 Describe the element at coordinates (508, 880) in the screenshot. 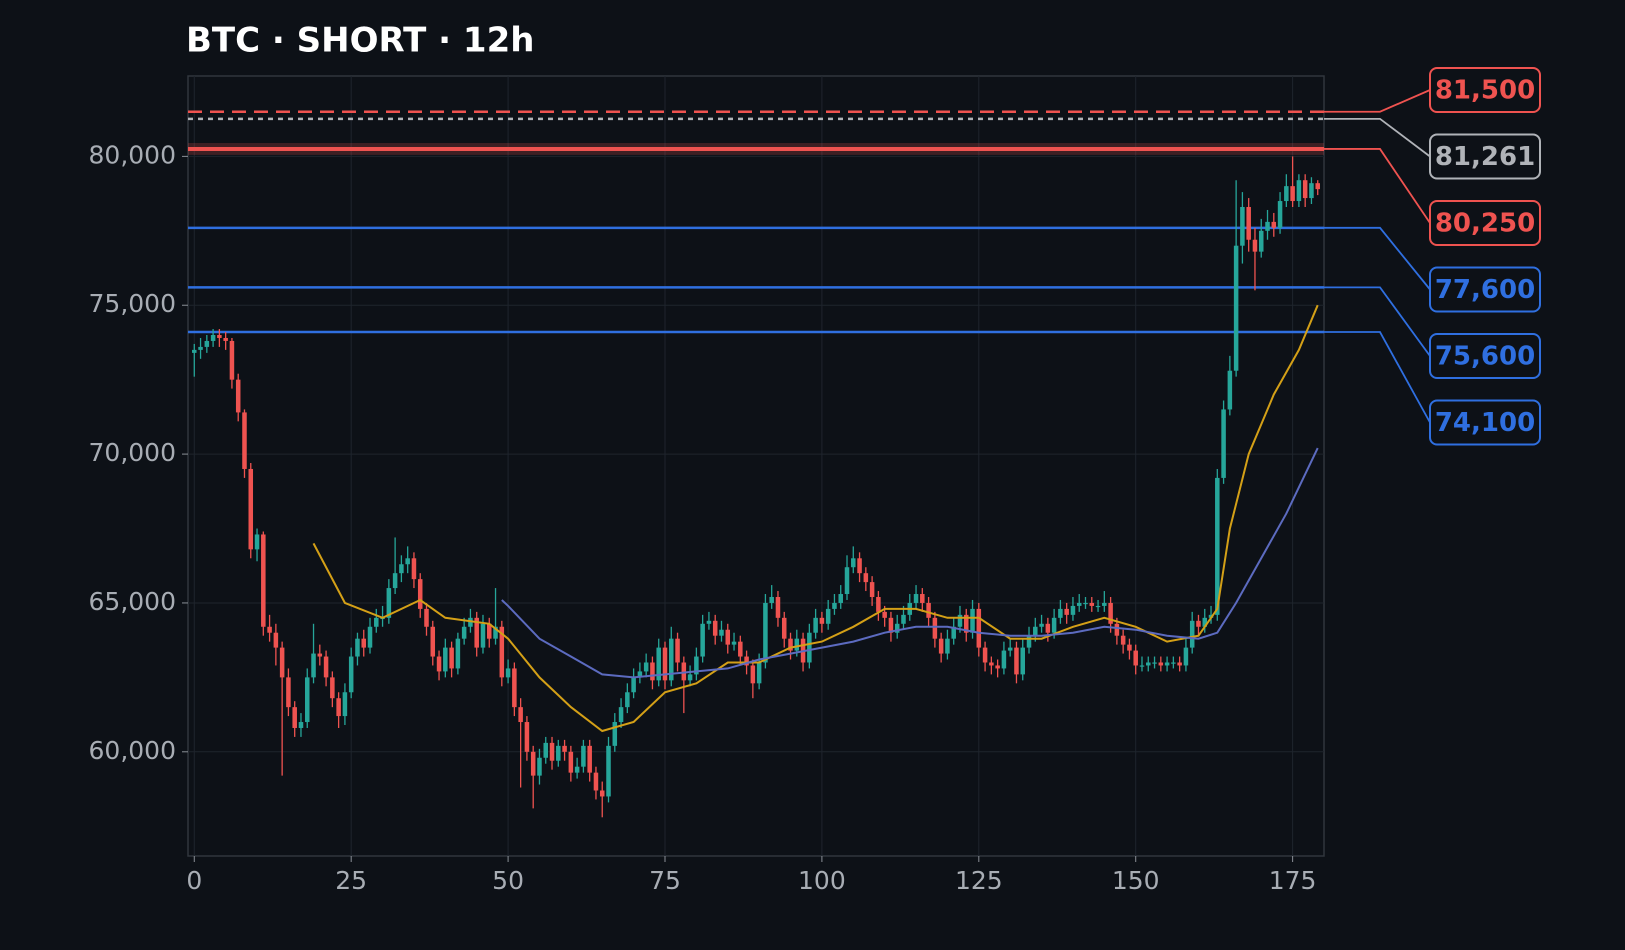

I see `x-tick-label: 50` at that location.